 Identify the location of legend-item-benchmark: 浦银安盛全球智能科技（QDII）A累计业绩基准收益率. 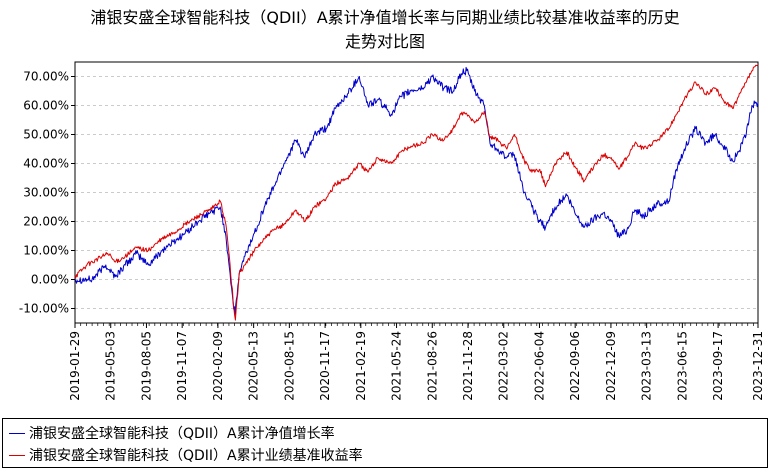
(186, 455).